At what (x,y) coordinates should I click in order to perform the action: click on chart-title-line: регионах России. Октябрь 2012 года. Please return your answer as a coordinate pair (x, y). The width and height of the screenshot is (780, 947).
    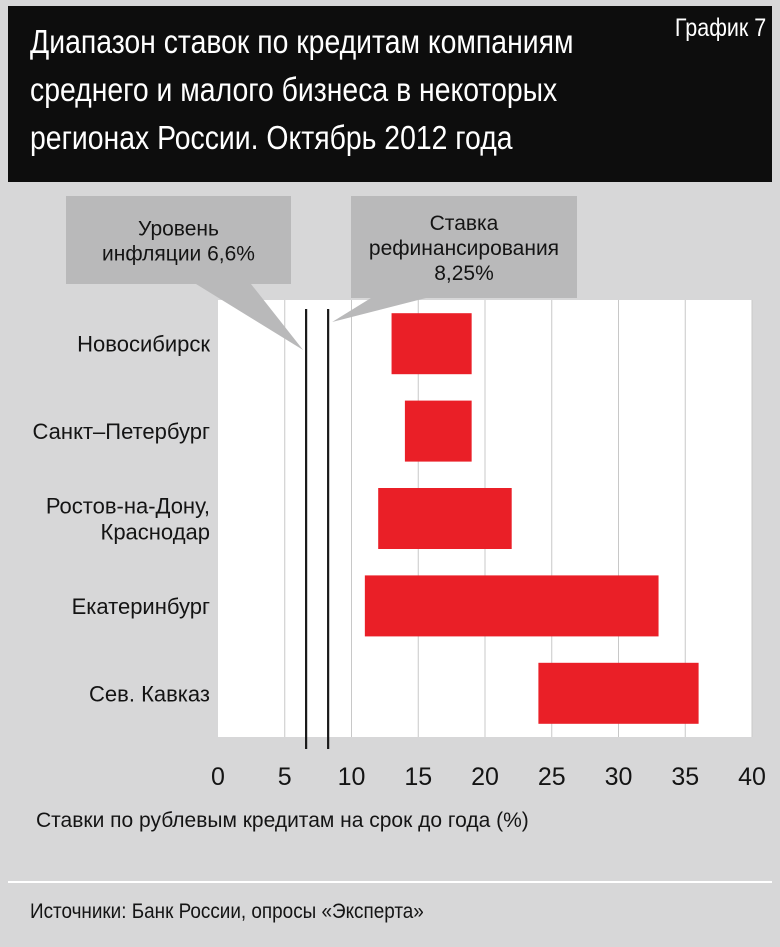
    Looking at the image, I should click on (271, 137).